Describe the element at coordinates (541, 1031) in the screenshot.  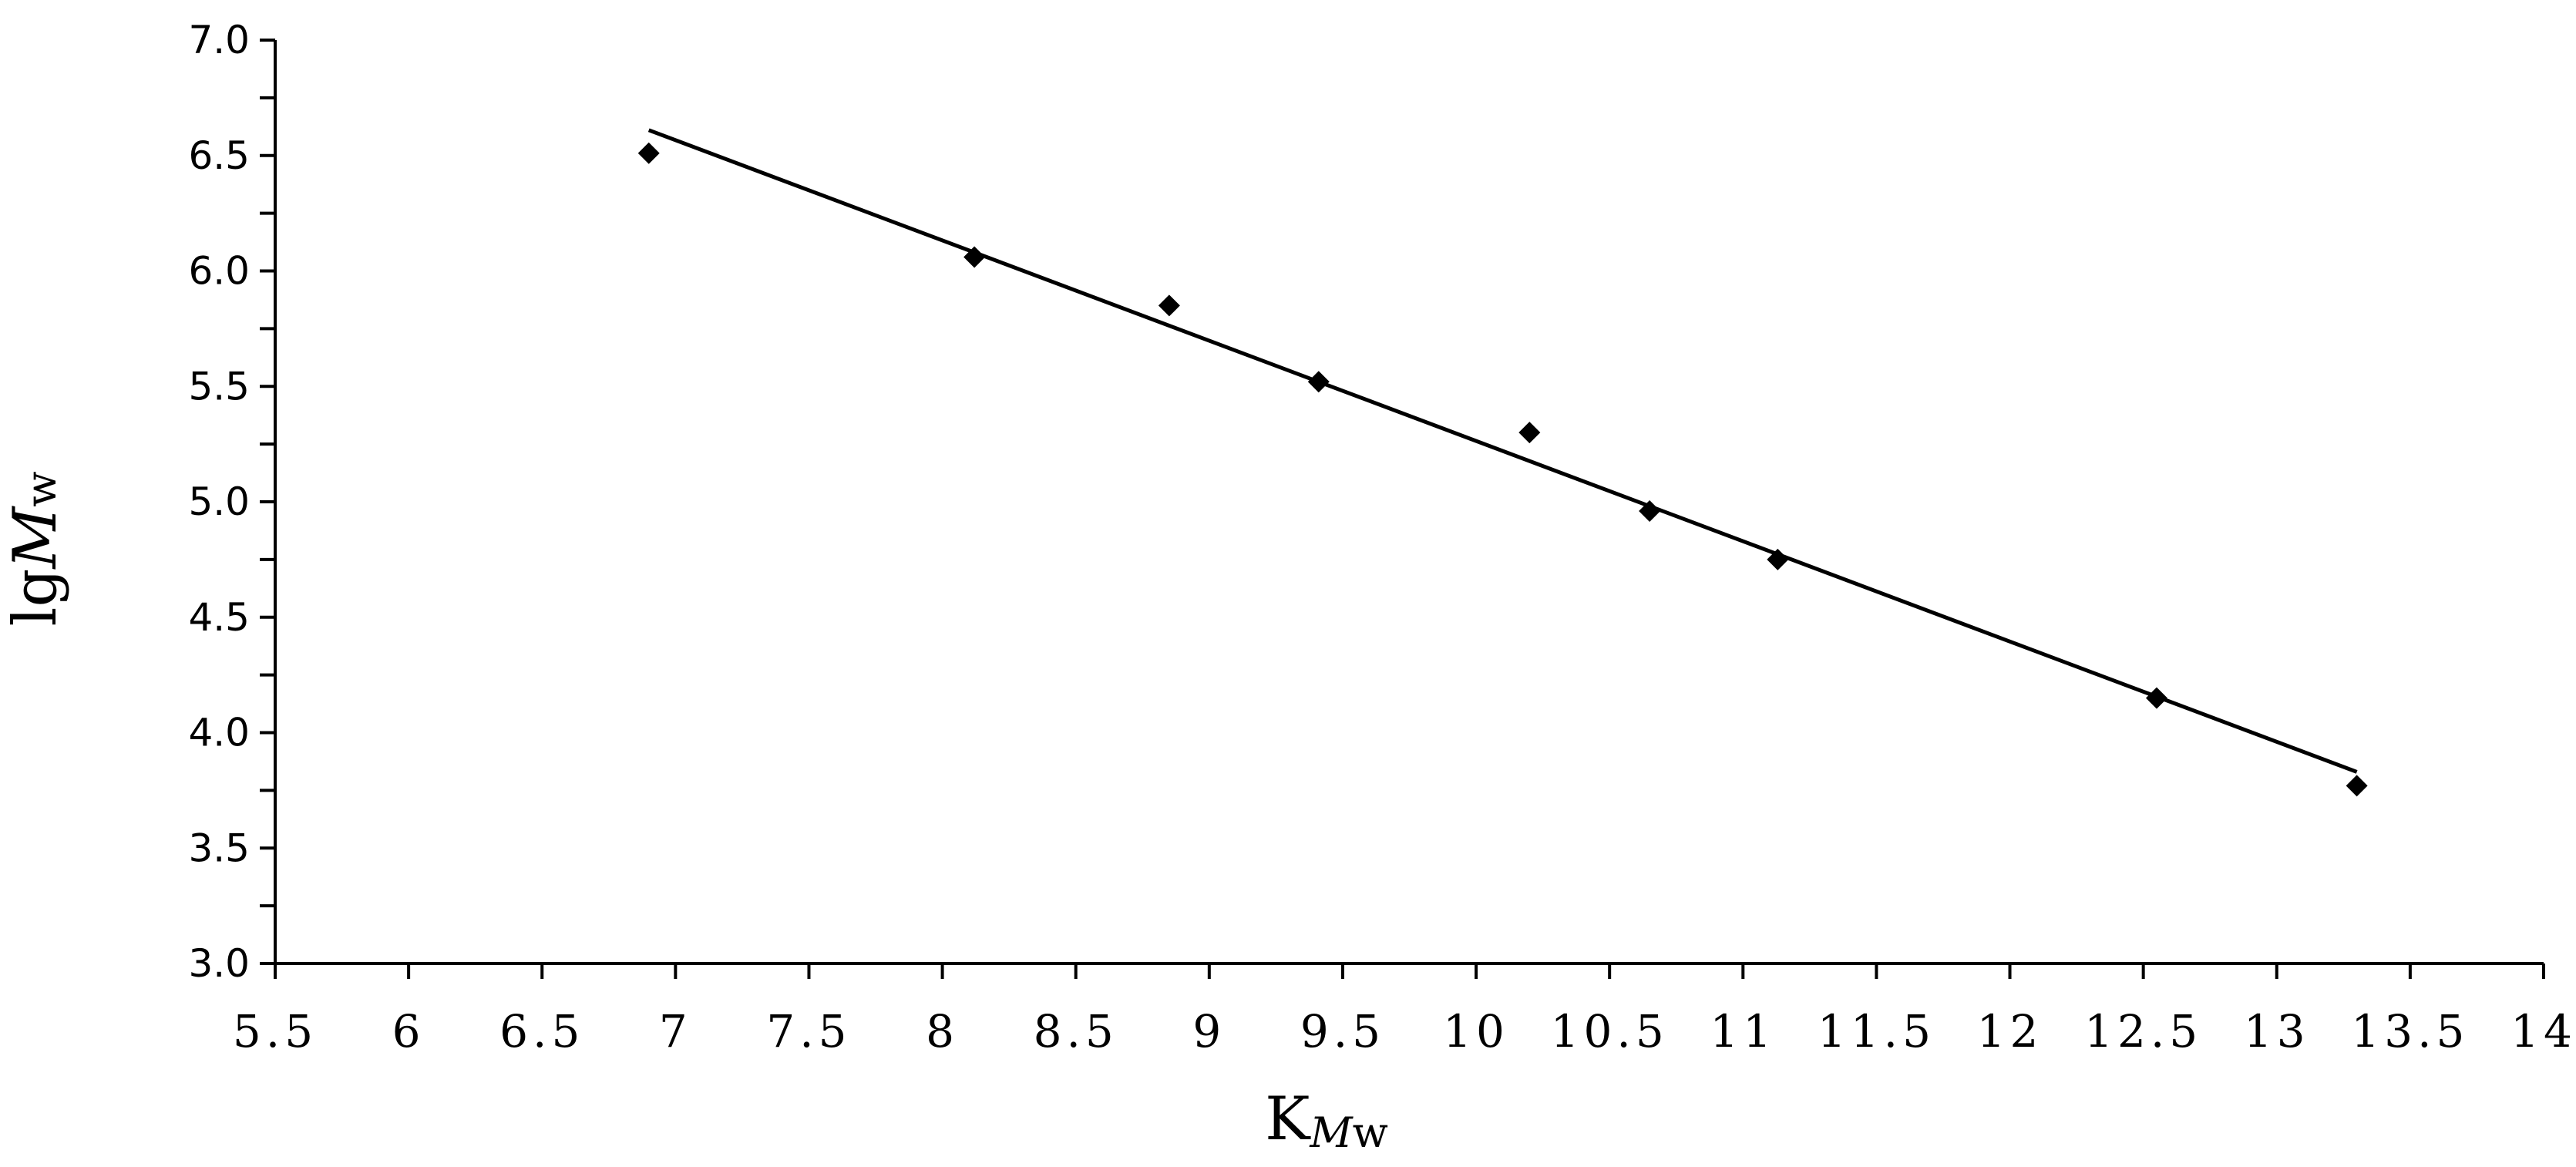
I see `x-tick-label: 6.5` at that location.